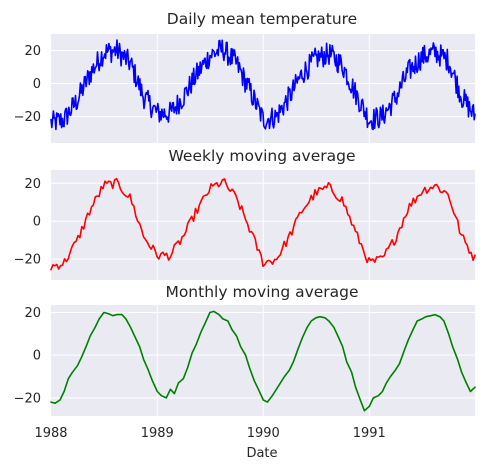 The width and height of the screenshot is (485, 470). I want to click on x-ticks-monthly: 1988 1989 1990 1991, so click(209, 433).